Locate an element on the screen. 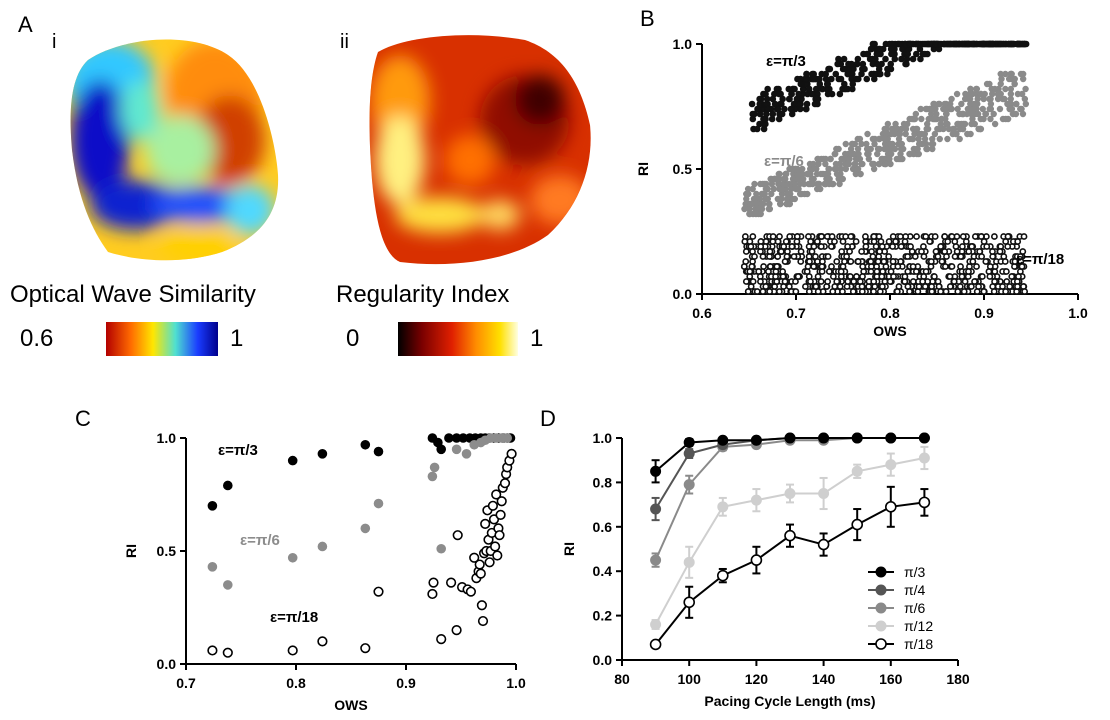 This screenshot has width=1110, height=720. series-pi6 is located at coordinates (360, 511).